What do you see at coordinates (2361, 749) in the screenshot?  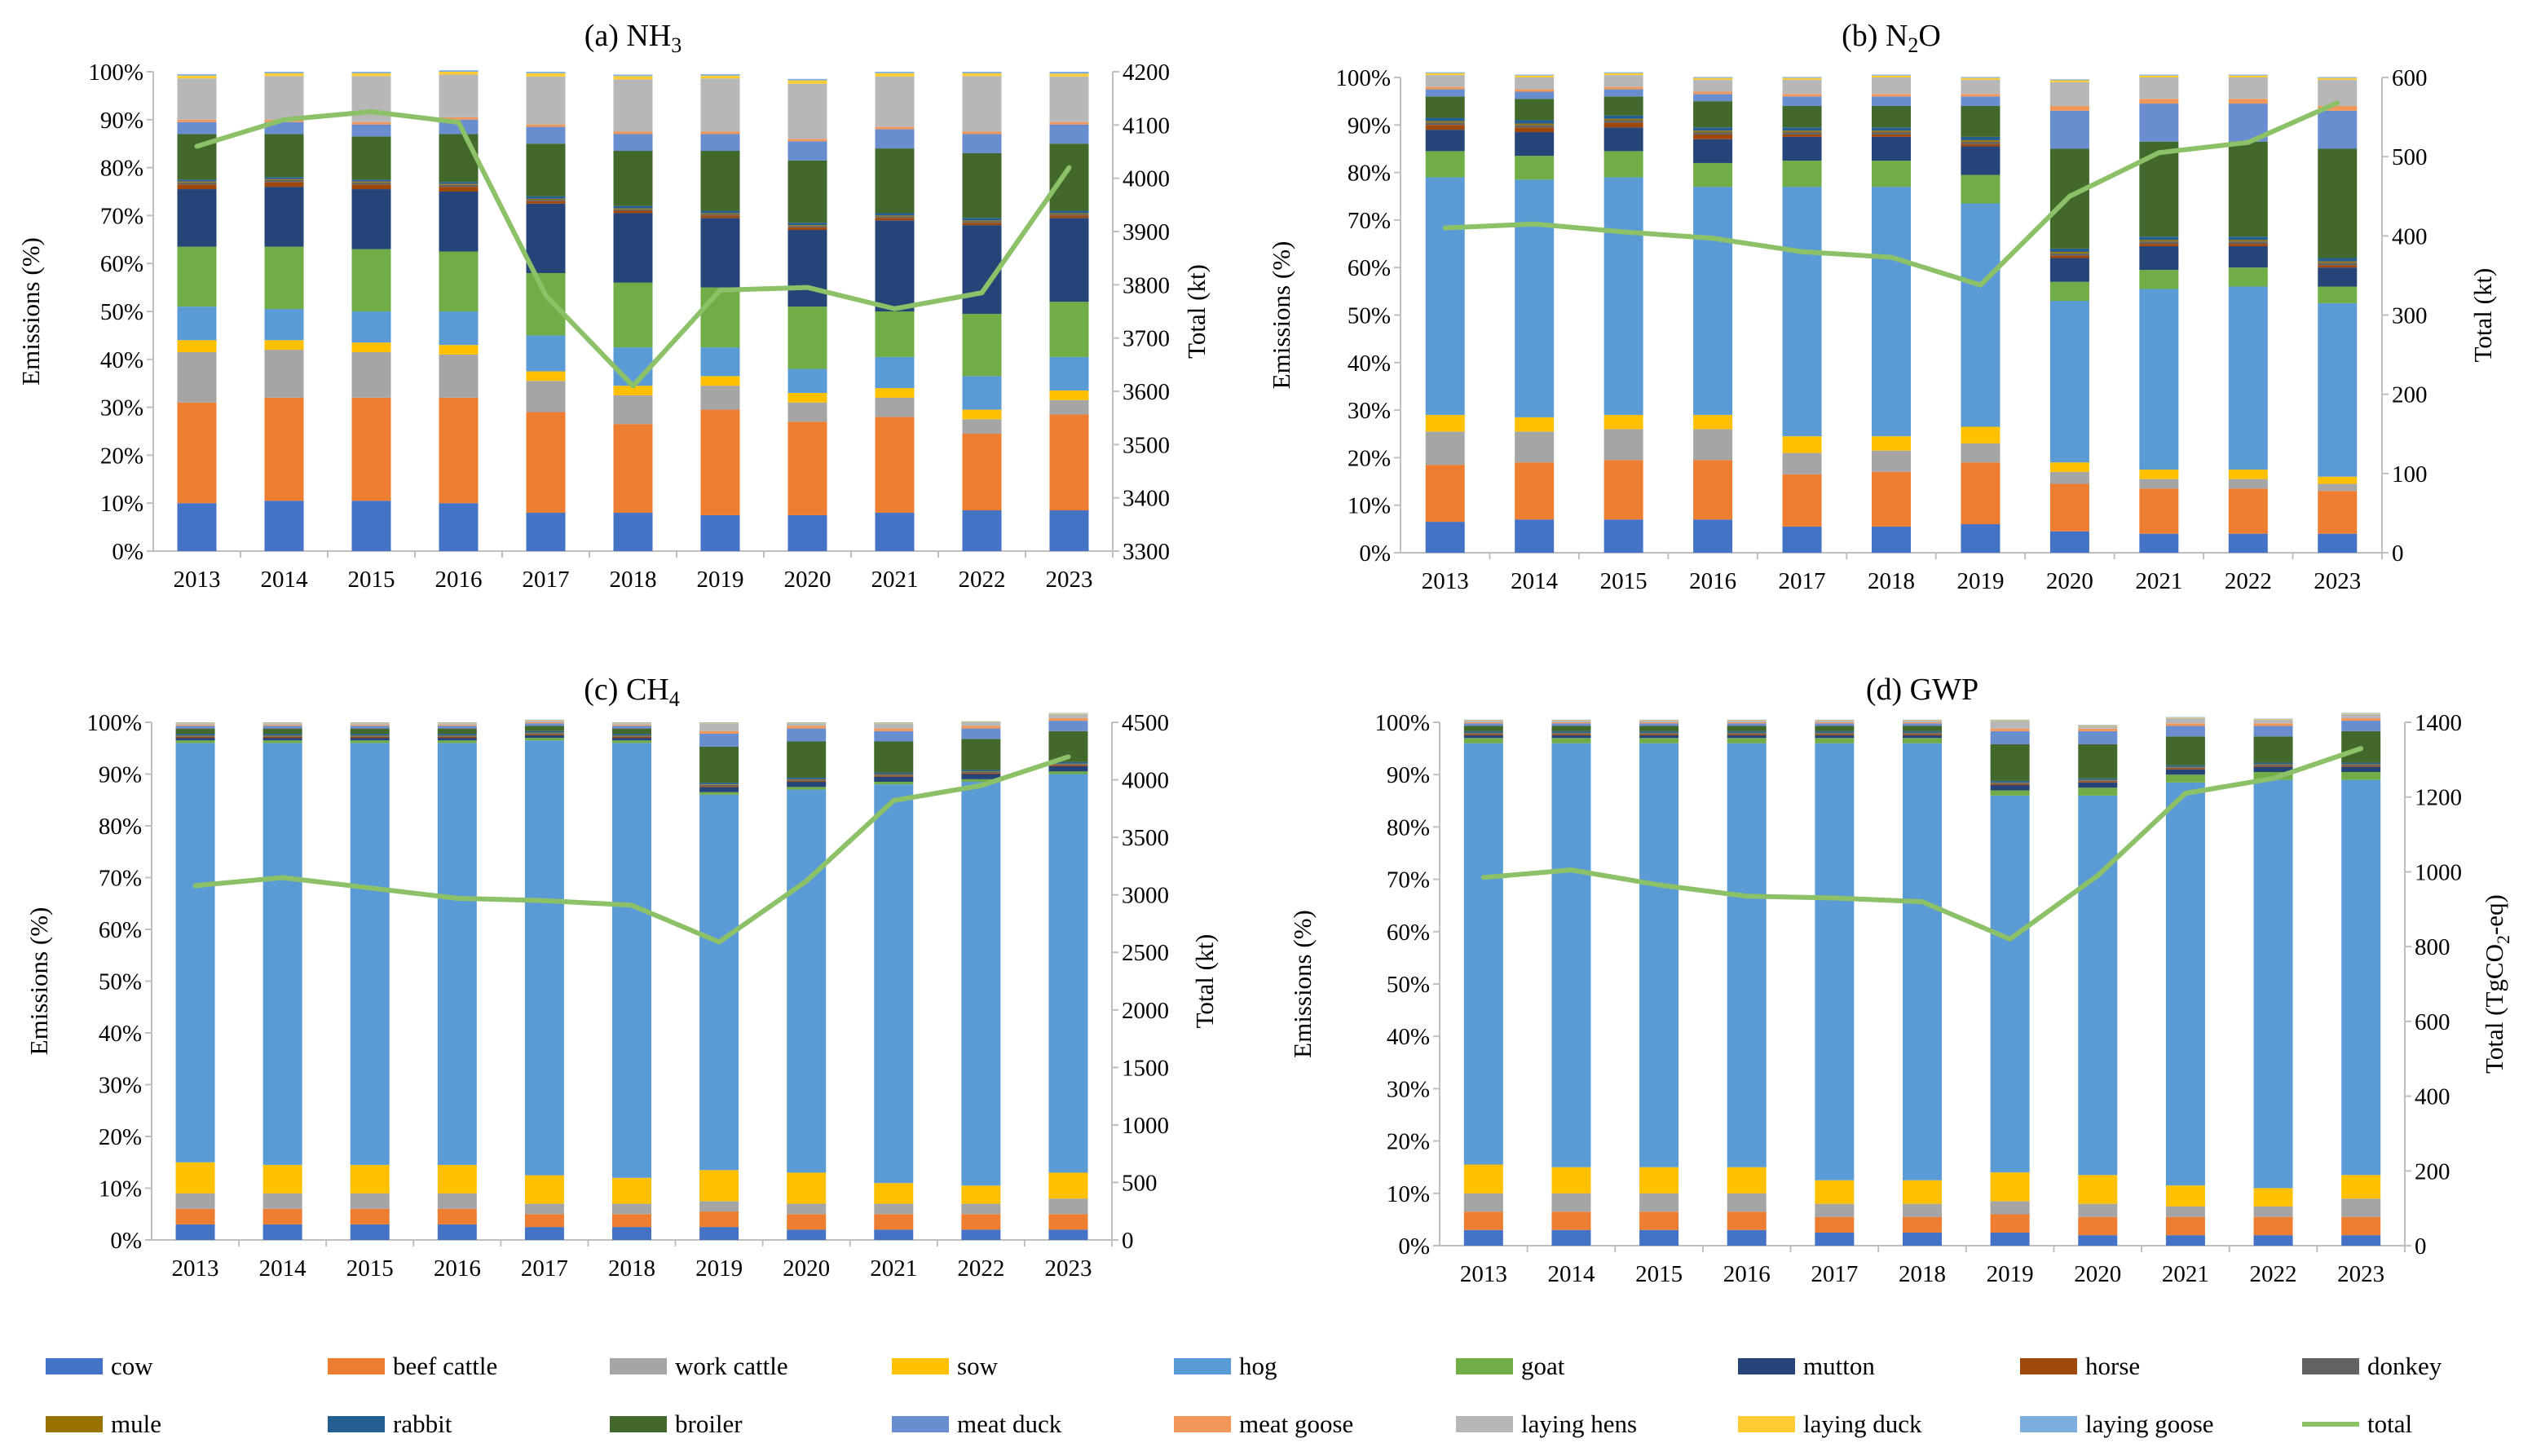 I see `total-point-2023` at bounding box center [2361, 749].